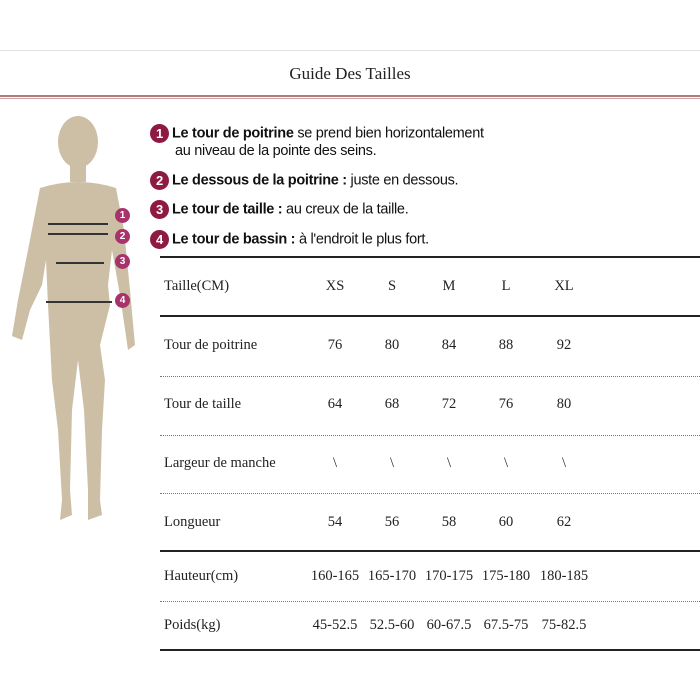 The height and width of the screenshot is (700, 700). I want to click on note-bold: Le dessous de la poitrine :, so click(259, 180).